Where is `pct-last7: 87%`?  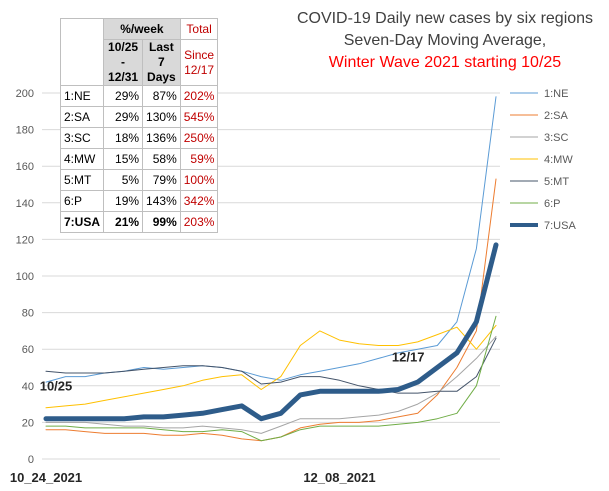
pct-last7: 87% is located at coordinates (161, 96).